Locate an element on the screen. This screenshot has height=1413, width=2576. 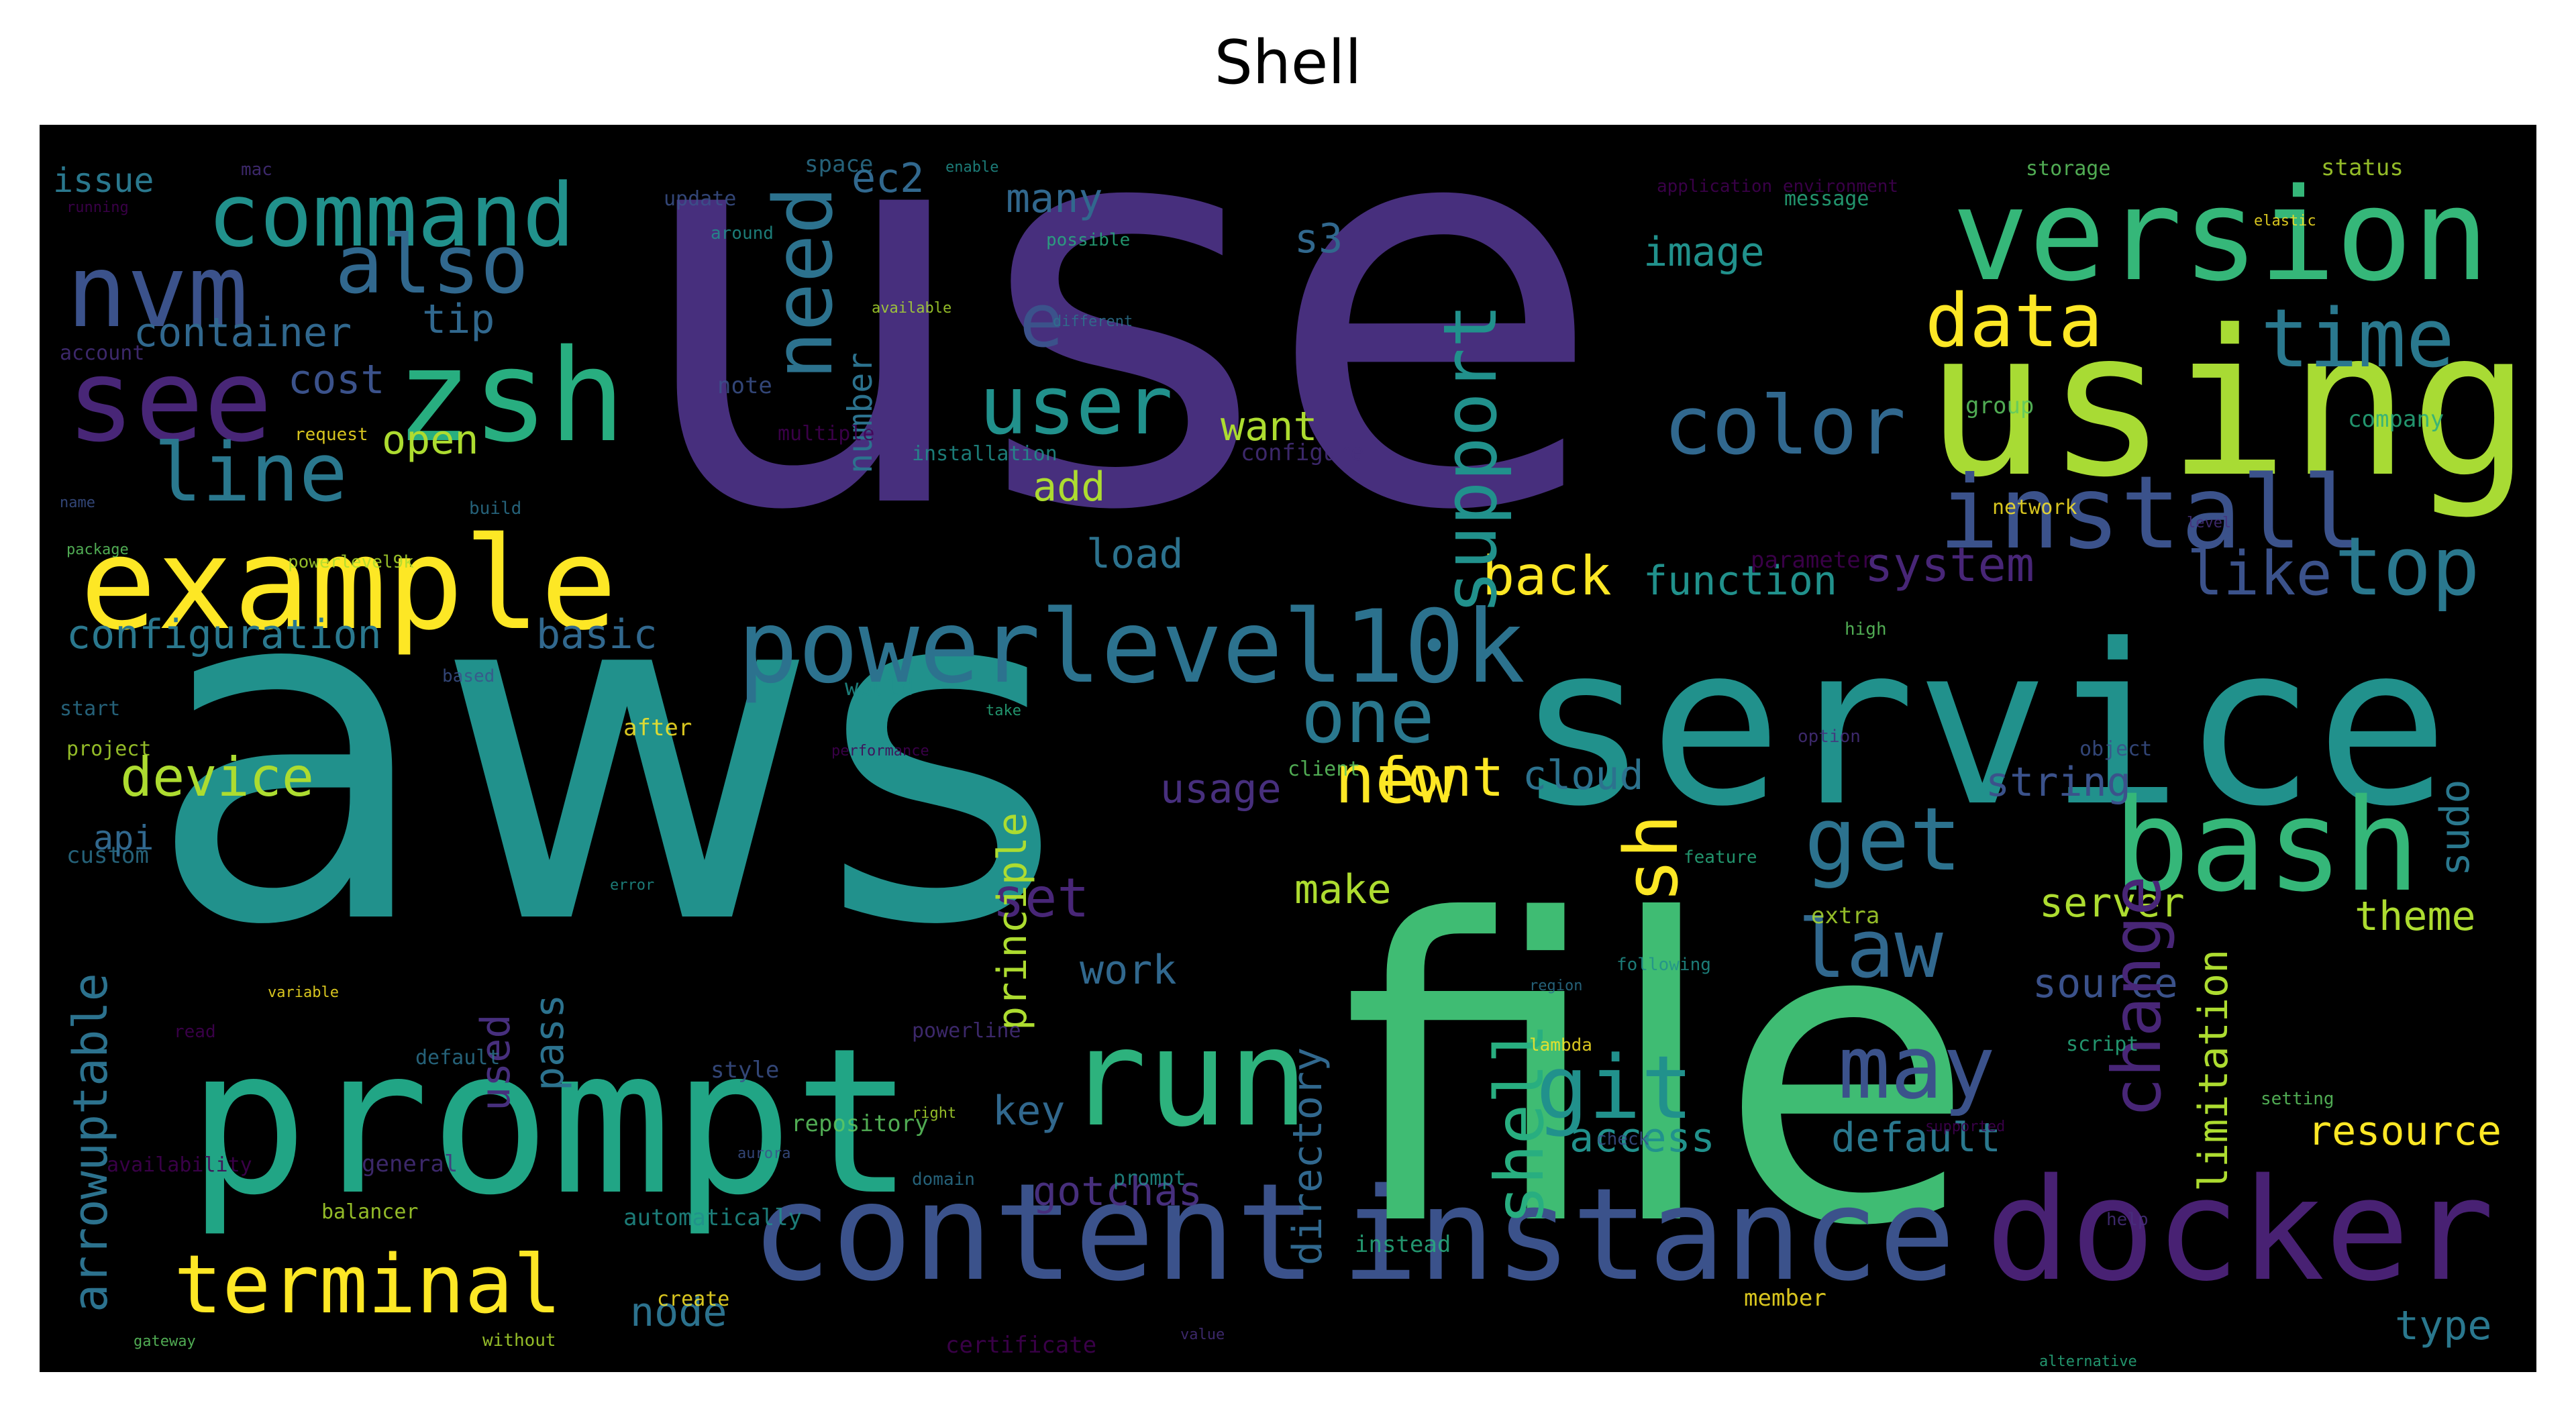
cloud-word-server: server is located at coordinates (2112, 903).